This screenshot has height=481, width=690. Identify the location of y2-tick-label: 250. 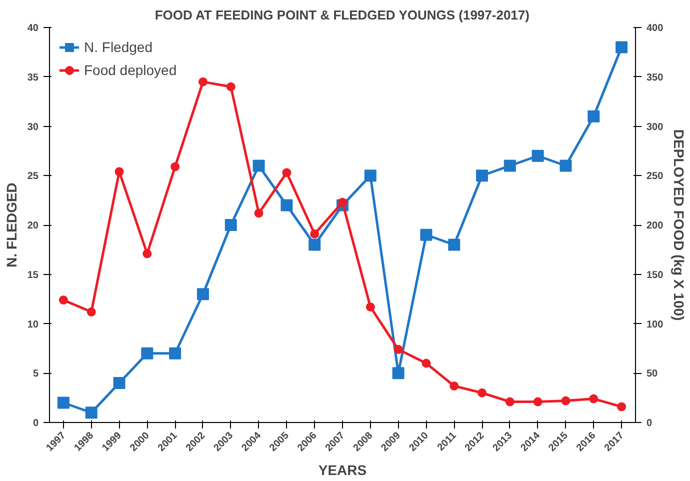
(655, 176).